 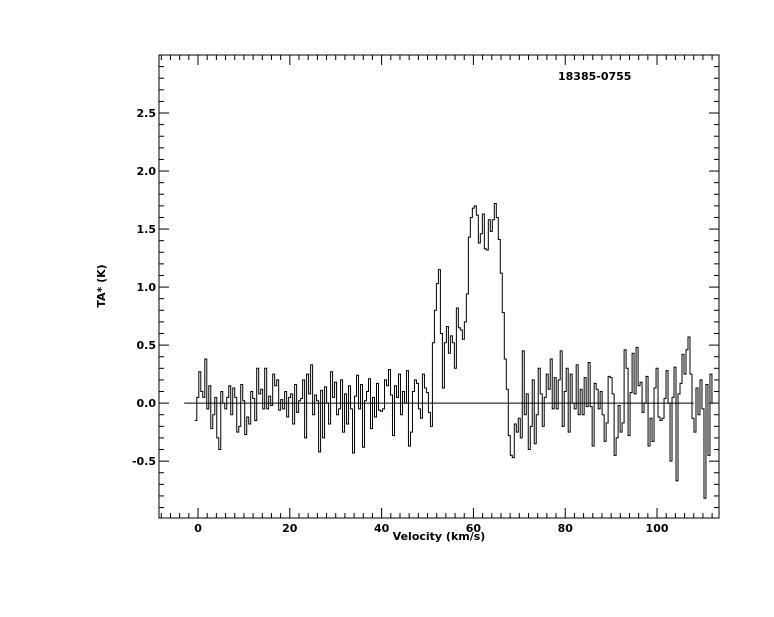 I want to click on y-tick-label: 2.5, so click(x=147, y=113).